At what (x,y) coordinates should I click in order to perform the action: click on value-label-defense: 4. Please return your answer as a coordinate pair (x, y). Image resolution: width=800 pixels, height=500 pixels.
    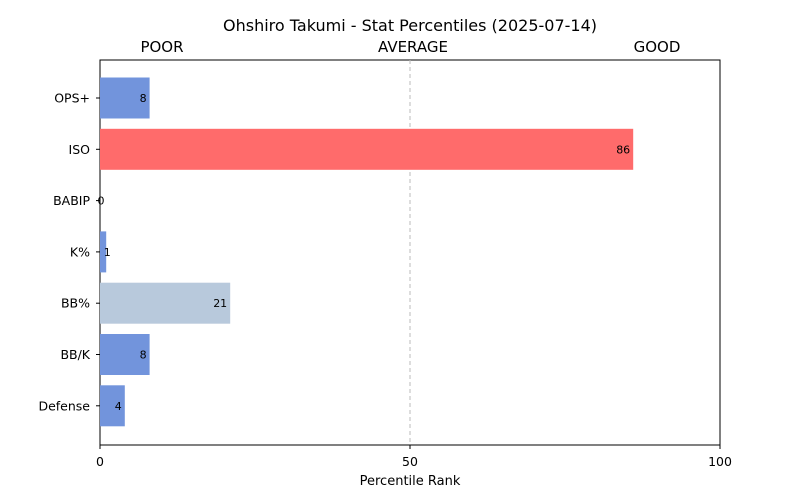
    Looking at the image, I should click on (118, 406).